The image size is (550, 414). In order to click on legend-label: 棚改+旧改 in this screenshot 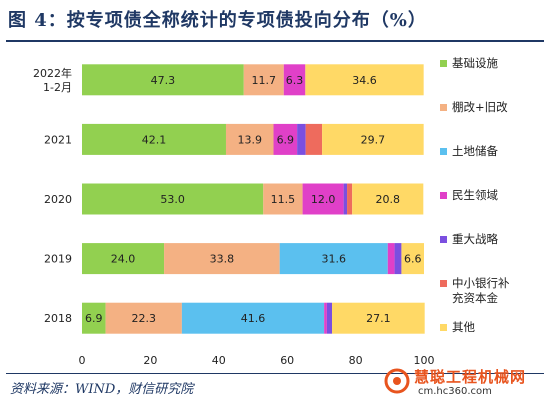, I will do `click(480, 107)`.